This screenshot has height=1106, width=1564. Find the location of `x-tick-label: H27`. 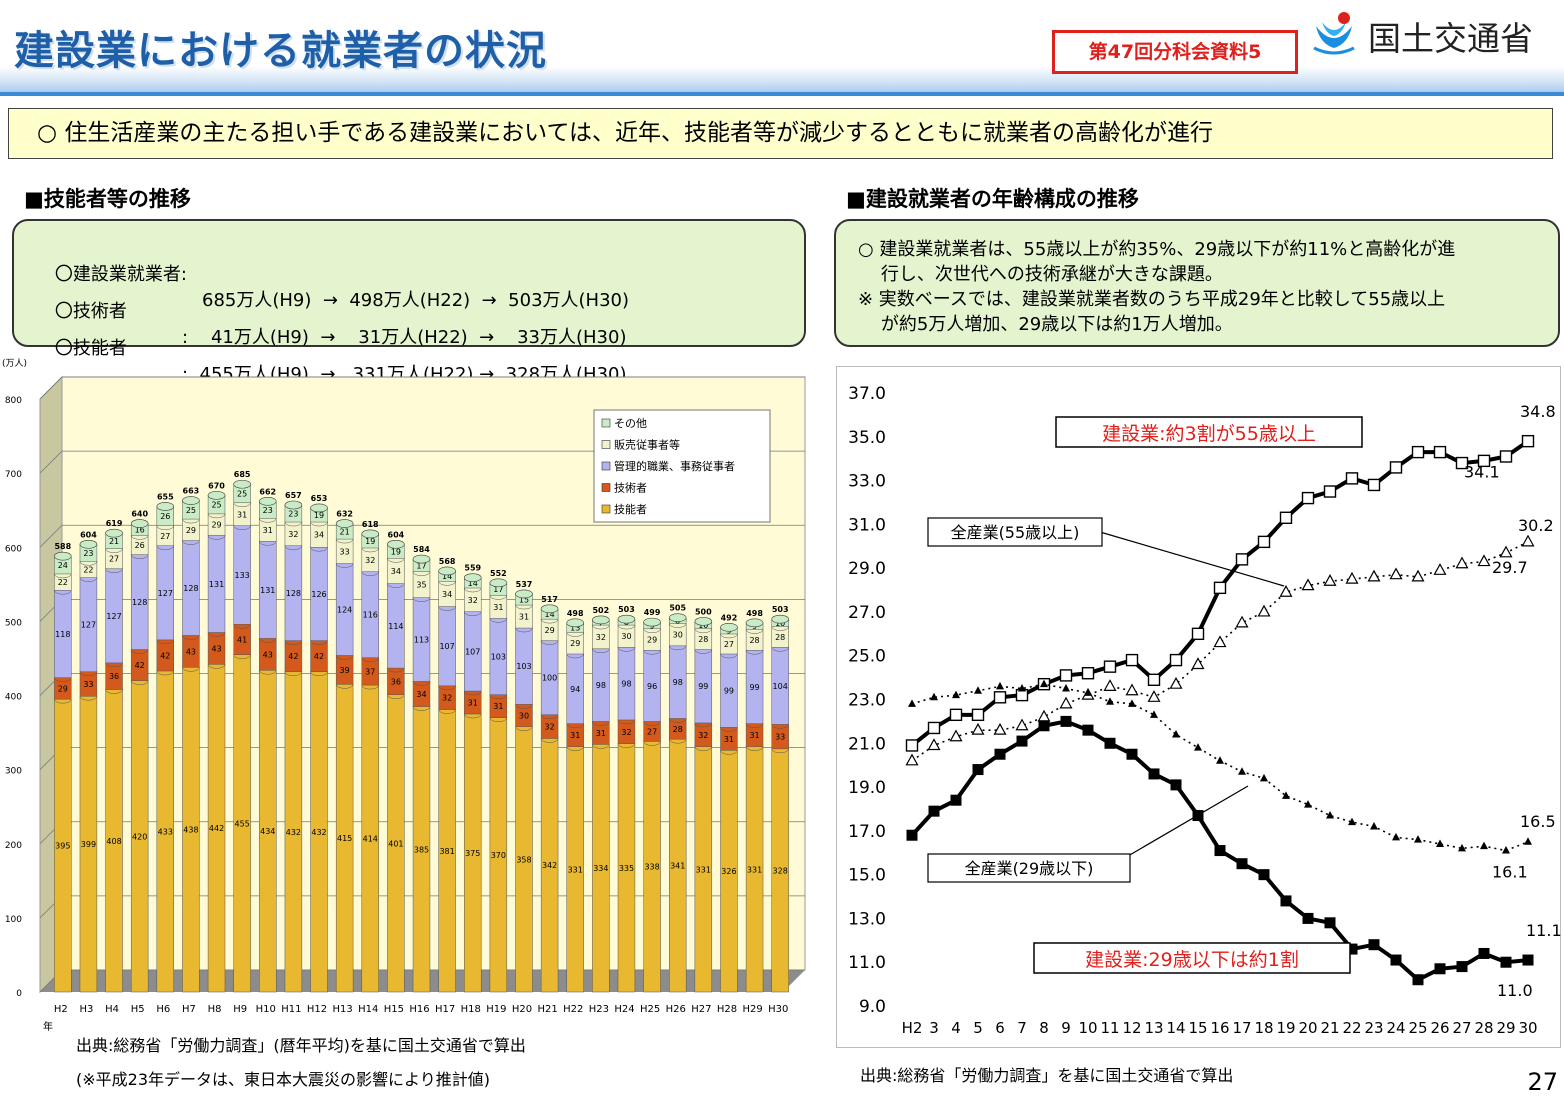

x-tick-label: H27 is located at coordinates (701, 1009).